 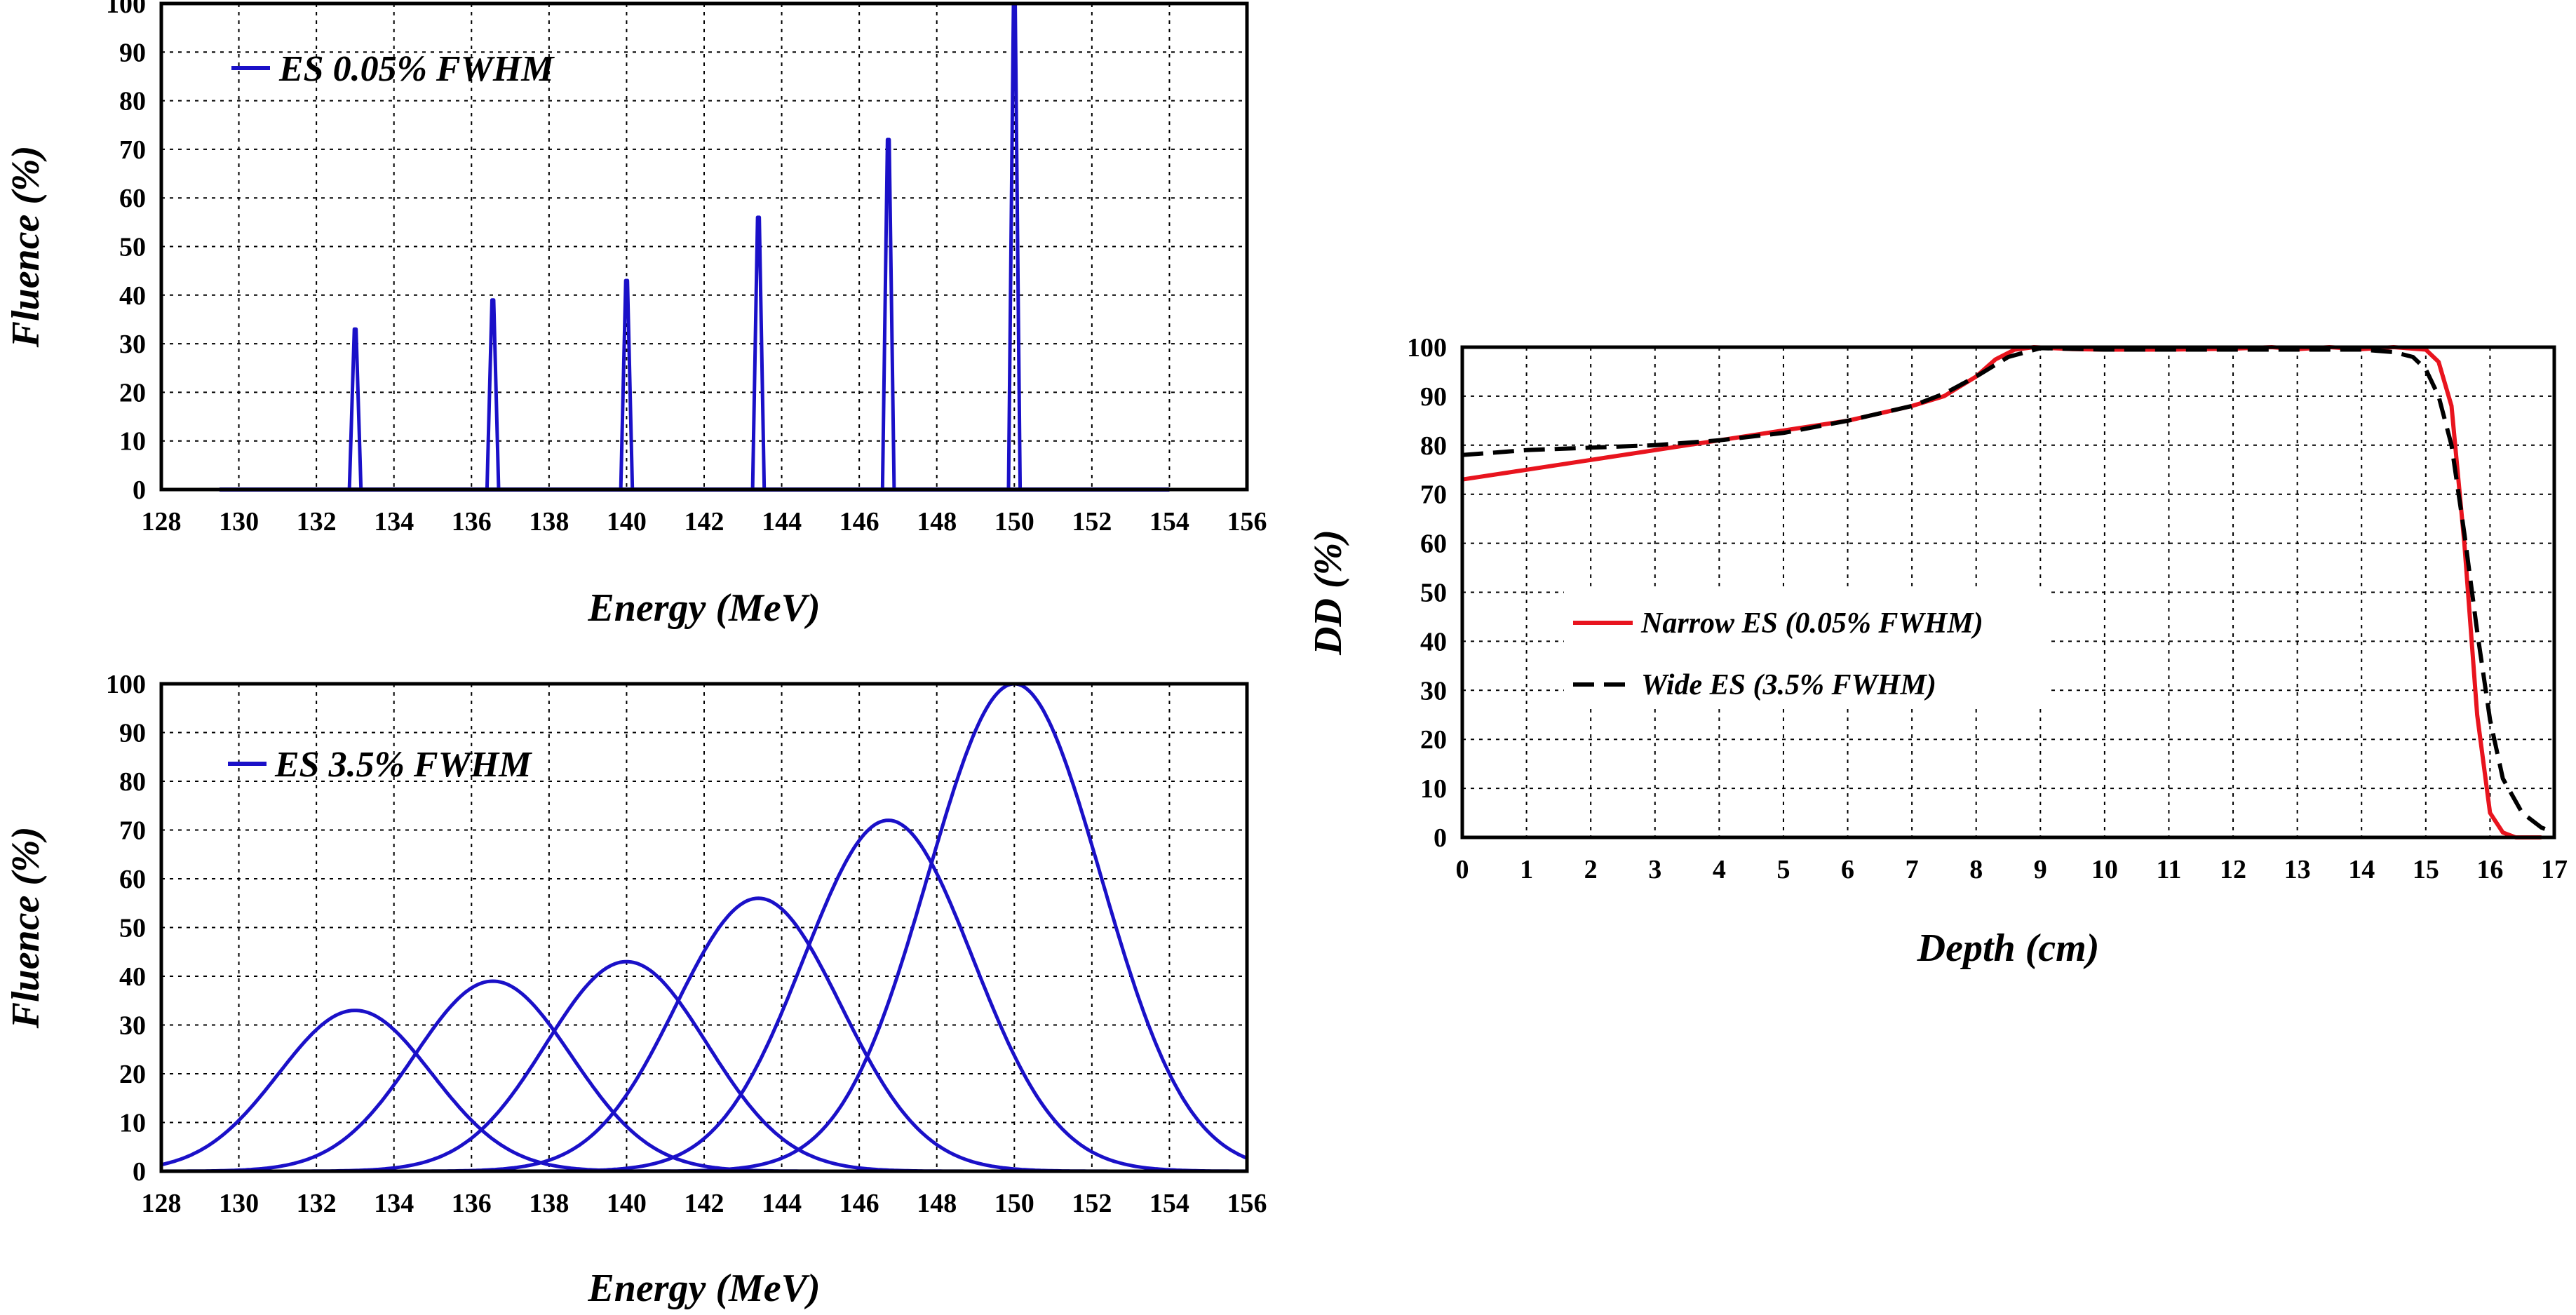 What do you see at coordinates (2008, 948) in the screenshot?
I see `x-axis-title: Depth (cm)` at bounding box center [2008, 948].